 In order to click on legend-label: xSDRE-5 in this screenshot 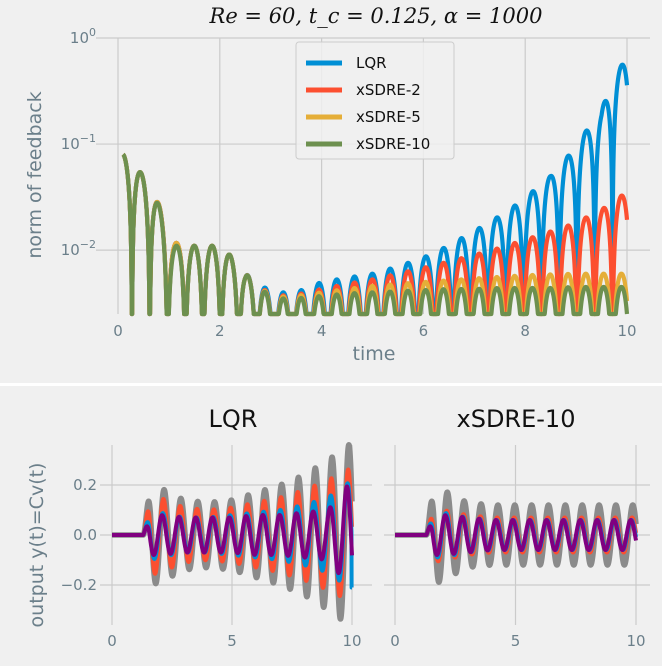, I will do `click(388, 117)`.